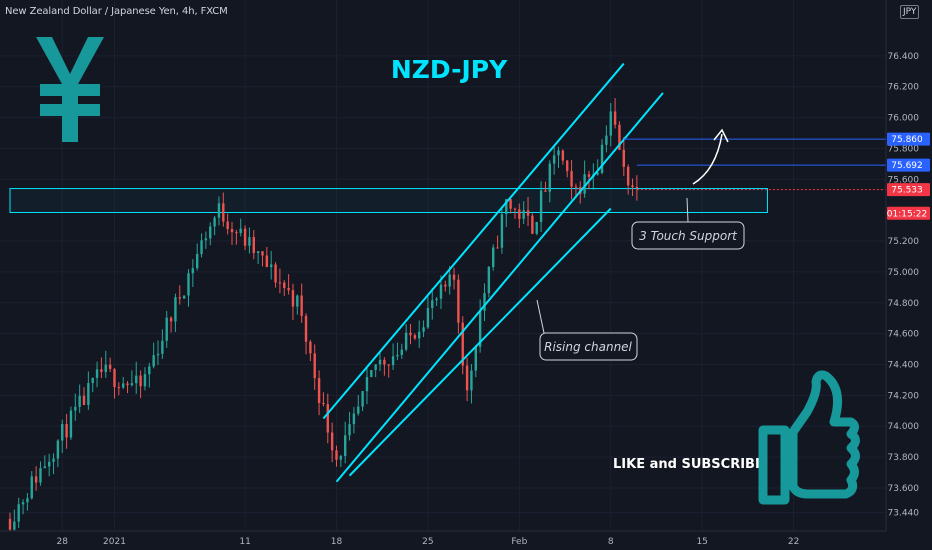 This screenshot has height=550, width=932. I want to click on y-tick-label: 75.800, so click(904, 149).